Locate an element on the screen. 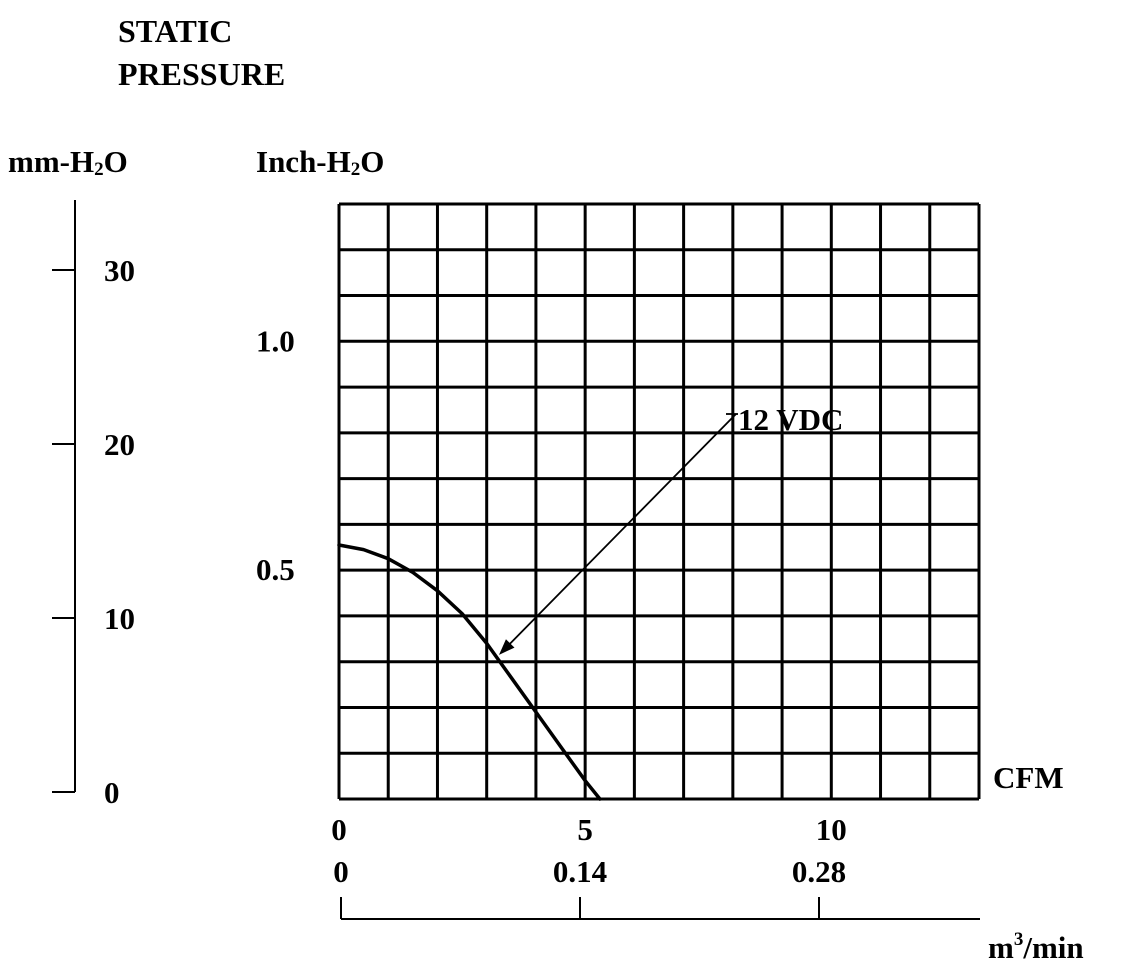 The height and width of the screenshot is (967, 1125). mm-h2o-tick-label: 0 is located at coordinates (112, 792).